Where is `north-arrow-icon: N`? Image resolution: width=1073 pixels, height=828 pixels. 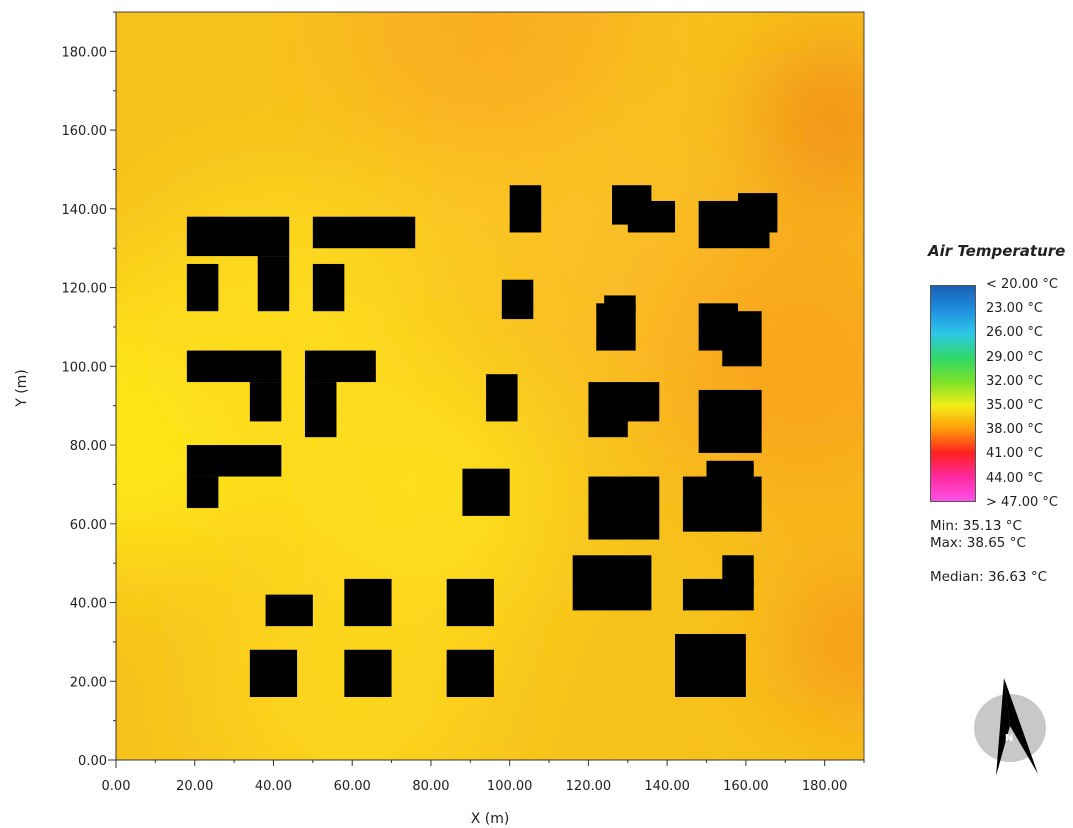
north-arrow-icon: N is located at coordinates (1010, 727).